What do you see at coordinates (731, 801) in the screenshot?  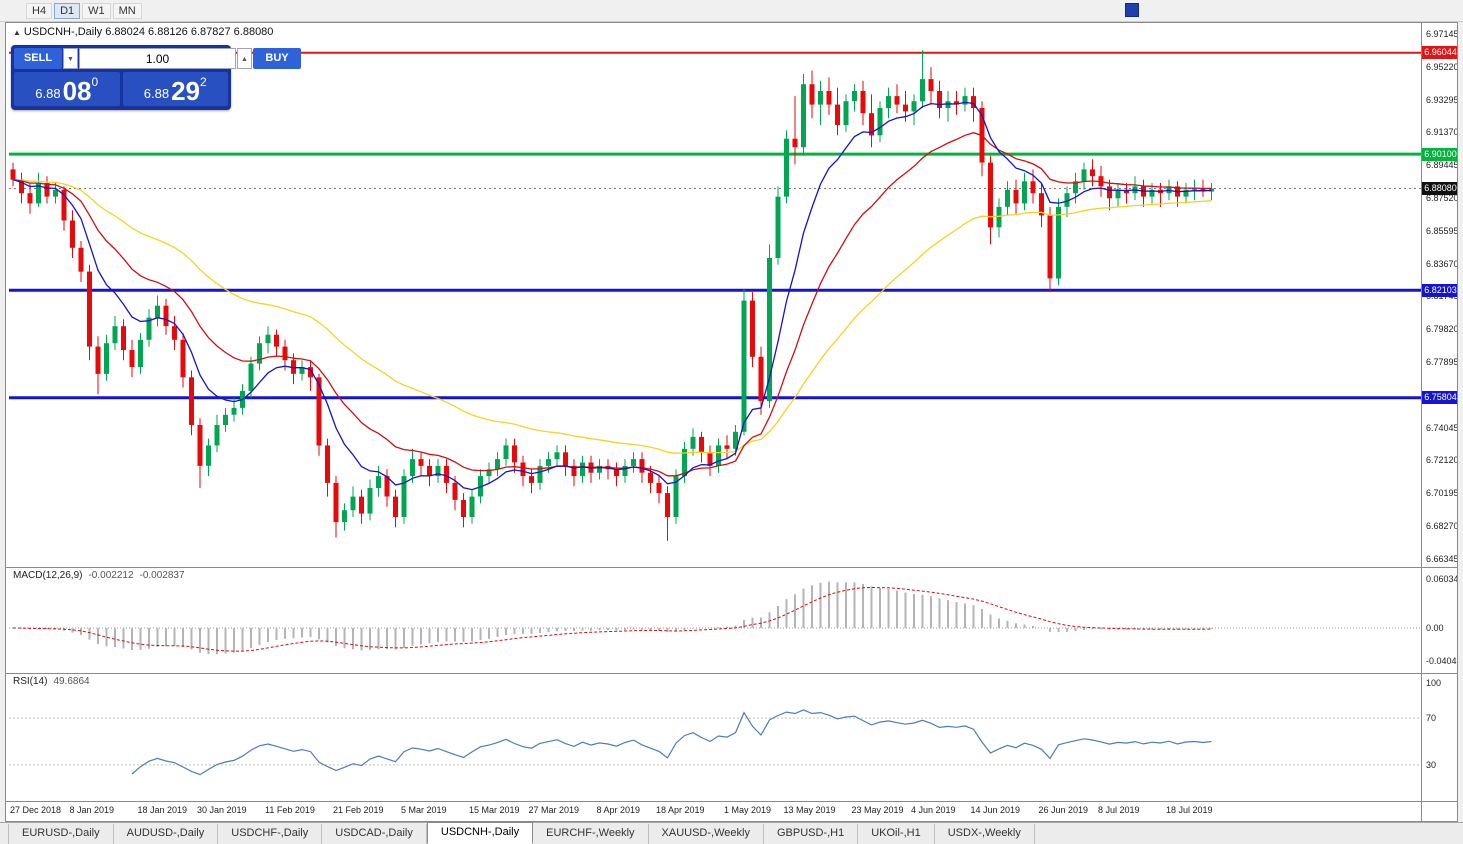 I see `axis-separator` at bounding box center [731, 801].